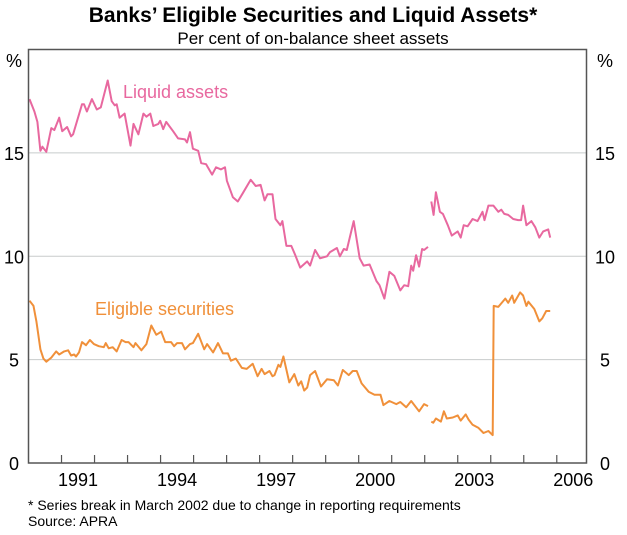  I want to click on x-tick-label: 2003, so click(474, 480).